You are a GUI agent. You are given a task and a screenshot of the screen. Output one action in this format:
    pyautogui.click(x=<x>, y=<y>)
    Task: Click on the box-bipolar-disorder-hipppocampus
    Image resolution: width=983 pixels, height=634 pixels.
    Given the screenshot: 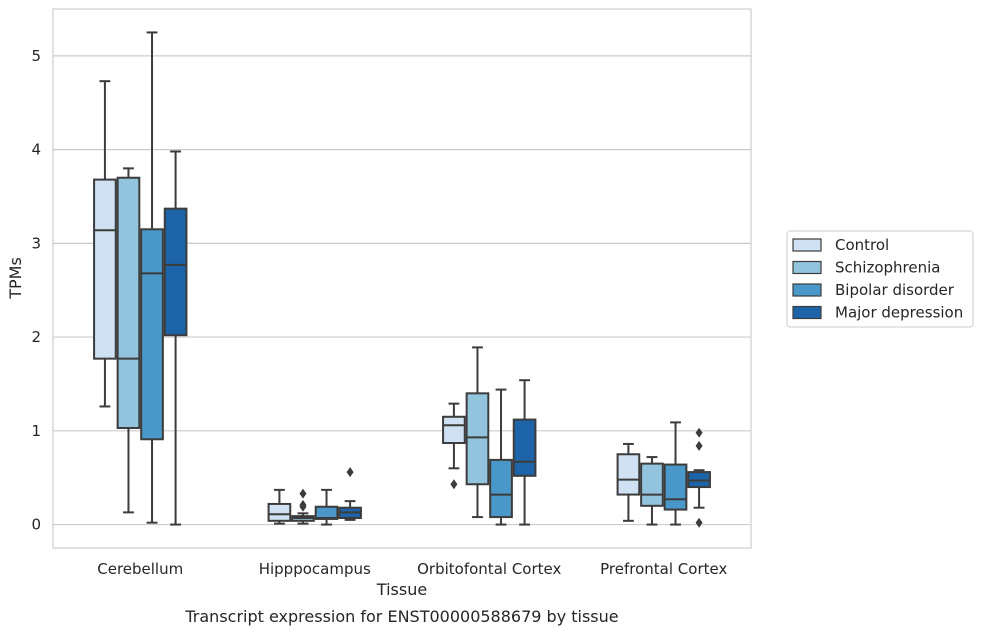 What is the action you would take?
    pyautogui.click(x=326, y=507)
    